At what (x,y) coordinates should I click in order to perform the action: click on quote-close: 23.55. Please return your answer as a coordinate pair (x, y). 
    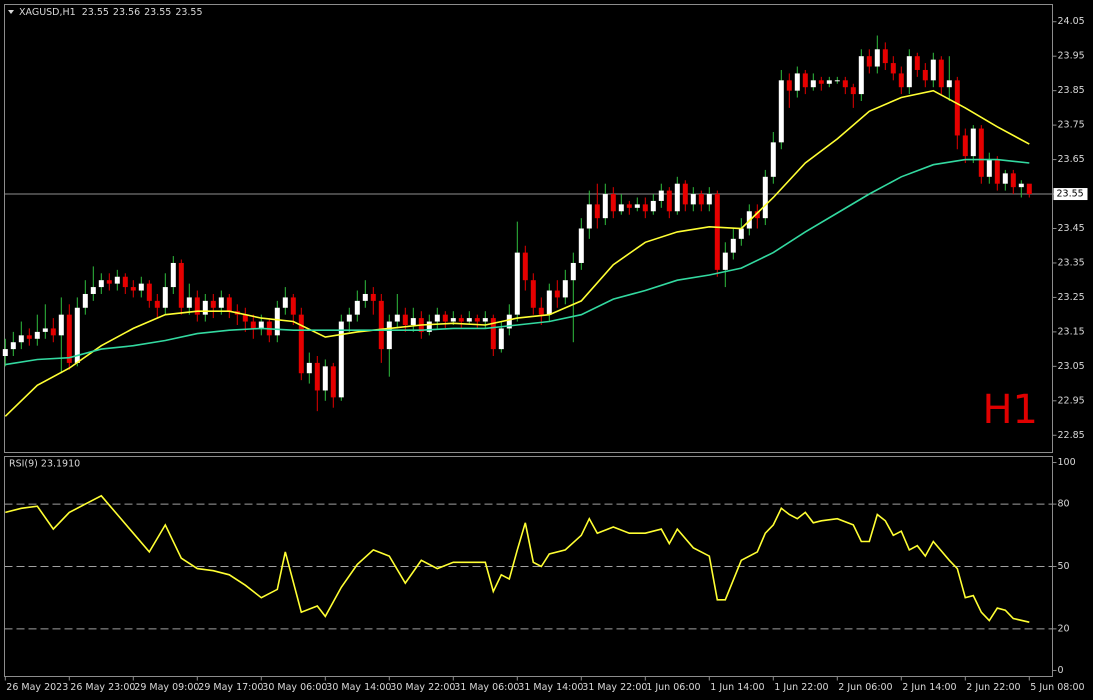
    Looking at the image, I should click on (188, 12).